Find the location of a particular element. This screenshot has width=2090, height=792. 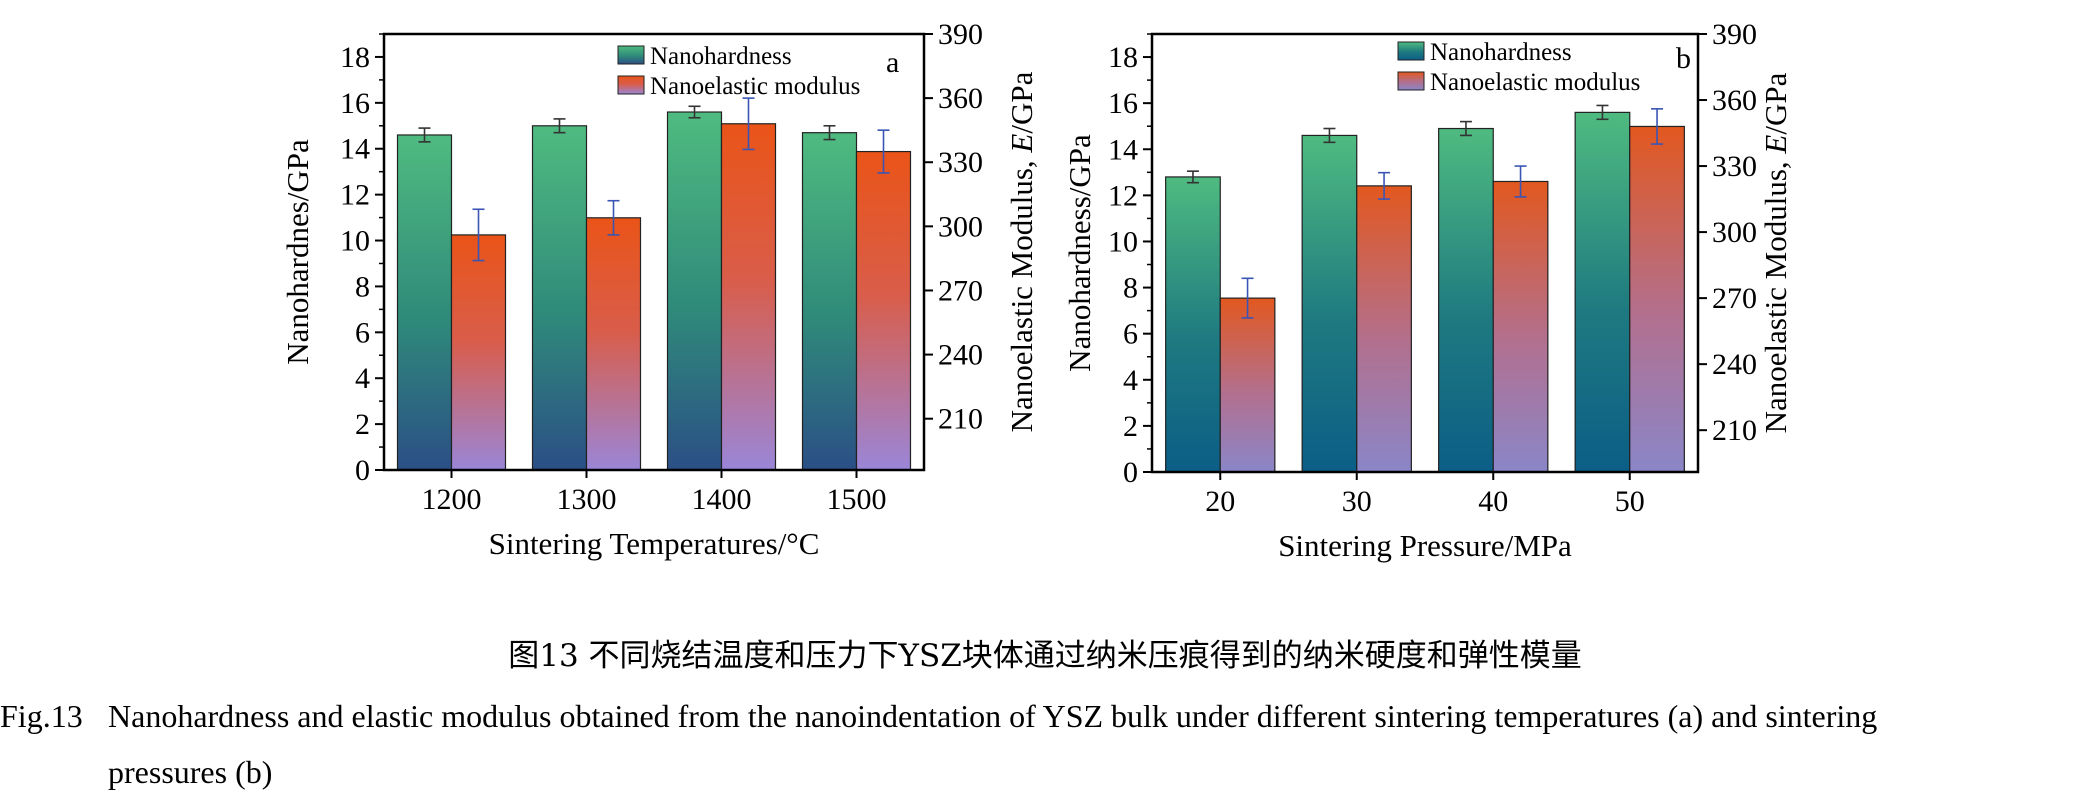

x-tick-label: 40 is located at coordinates (1493, 501).